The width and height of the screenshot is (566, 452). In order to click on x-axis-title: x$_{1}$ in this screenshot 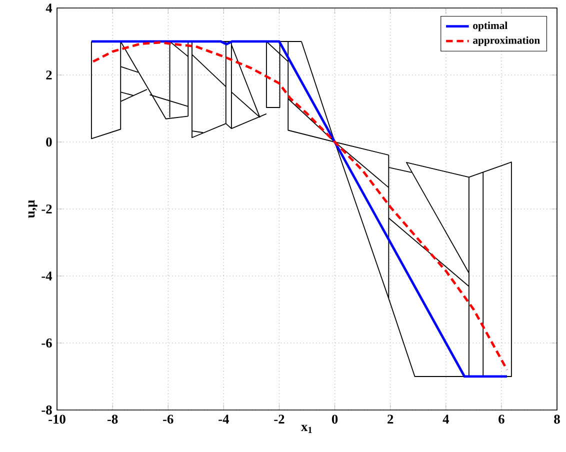, I will do `click(306, 428)`.